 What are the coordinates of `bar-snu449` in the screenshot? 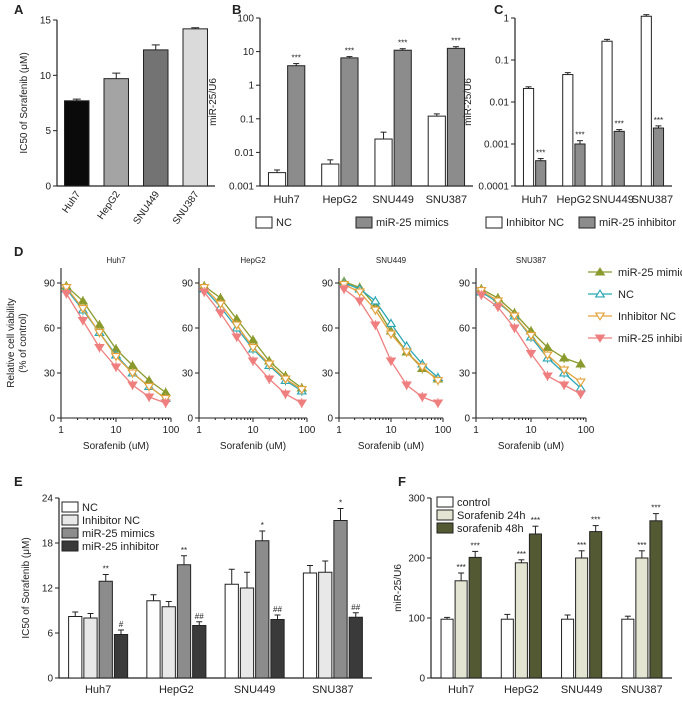 It's located at (156, 118).